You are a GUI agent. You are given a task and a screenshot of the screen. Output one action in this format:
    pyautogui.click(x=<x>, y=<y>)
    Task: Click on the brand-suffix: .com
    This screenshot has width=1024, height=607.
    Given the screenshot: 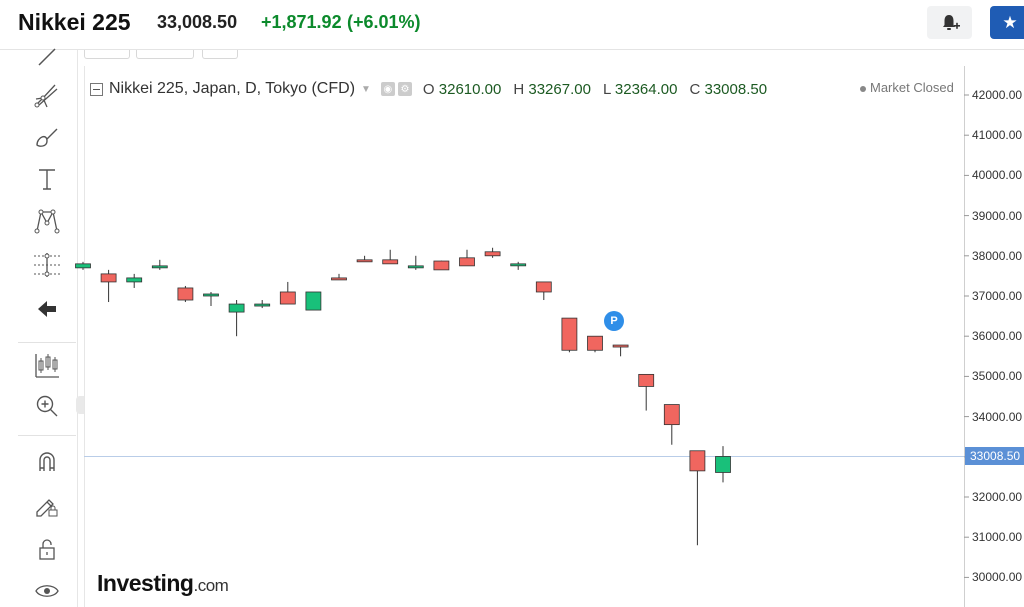 What is the action you would take?
    pyautogui.click(x=211, y=585)
    